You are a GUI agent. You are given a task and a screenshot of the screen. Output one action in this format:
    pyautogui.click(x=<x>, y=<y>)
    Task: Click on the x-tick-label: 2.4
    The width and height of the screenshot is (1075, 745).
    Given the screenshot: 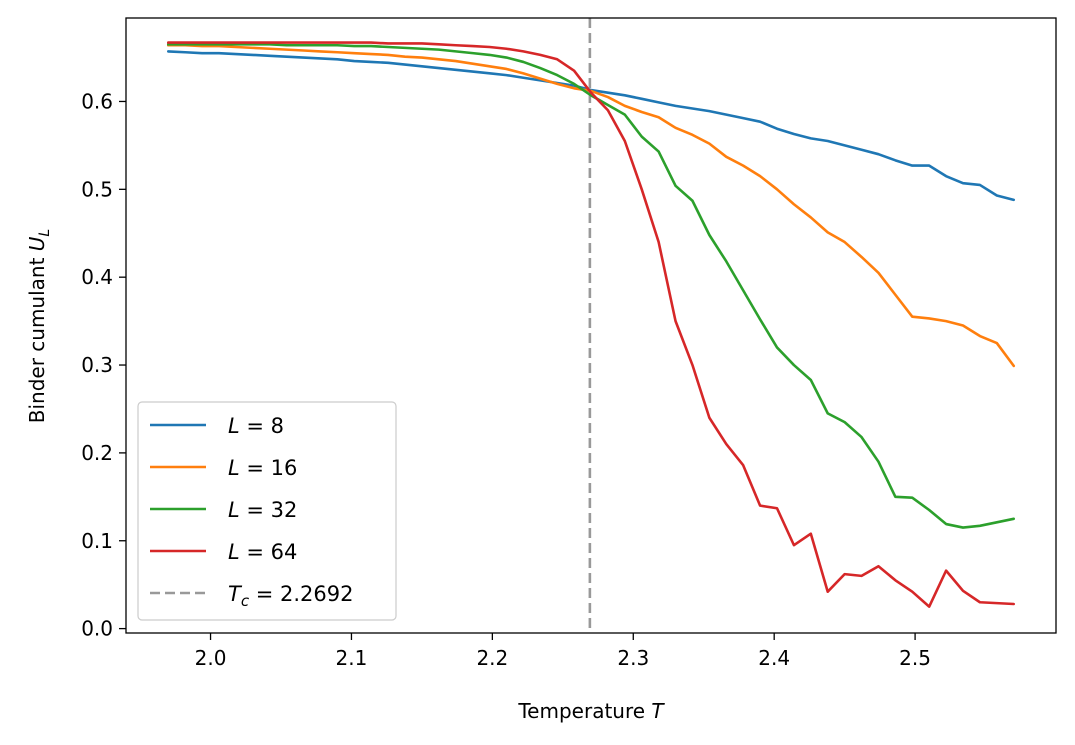 What is the action you would take?
    pyautogui.click(x=774, y=658)
    